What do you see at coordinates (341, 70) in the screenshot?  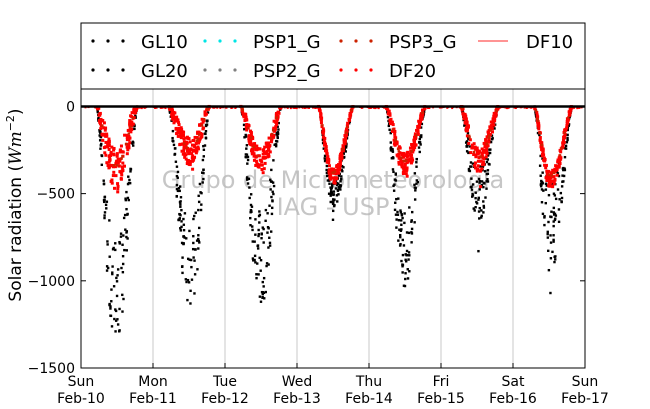 I see `legend-marker` at bounding box center [341, 70].